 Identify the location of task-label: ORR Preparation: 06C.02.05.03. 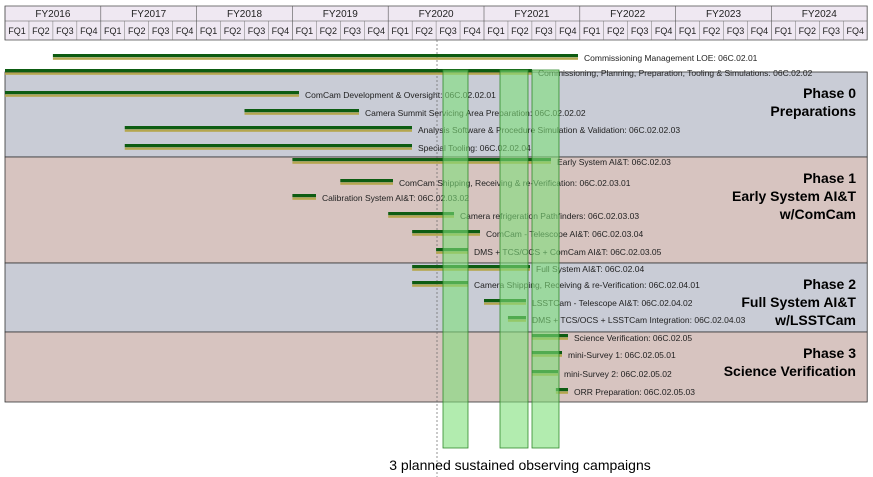
(634, 392).